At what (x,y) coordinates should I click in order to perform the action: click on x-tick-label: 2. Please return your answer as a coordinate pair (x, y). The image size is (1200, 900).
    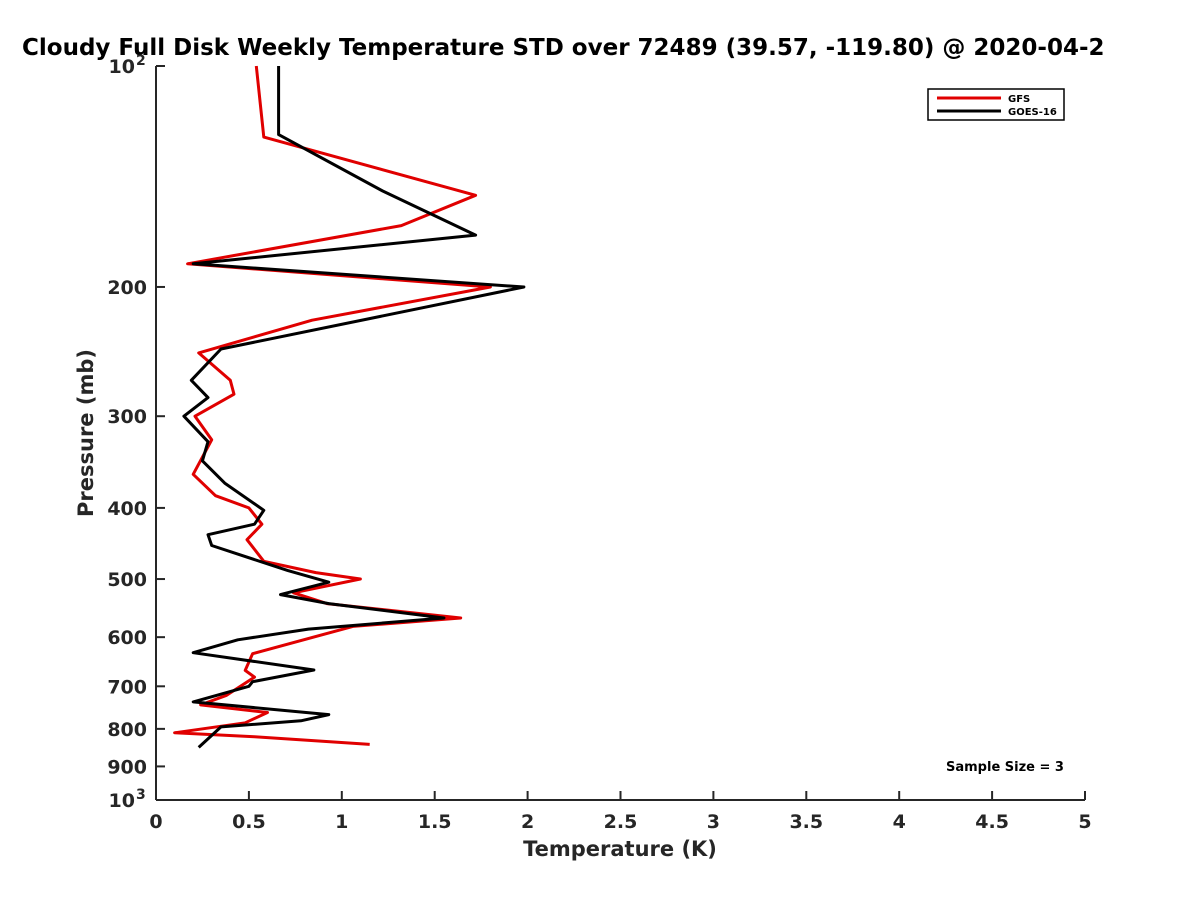
    Looking at the image, I should click on (527, 822).